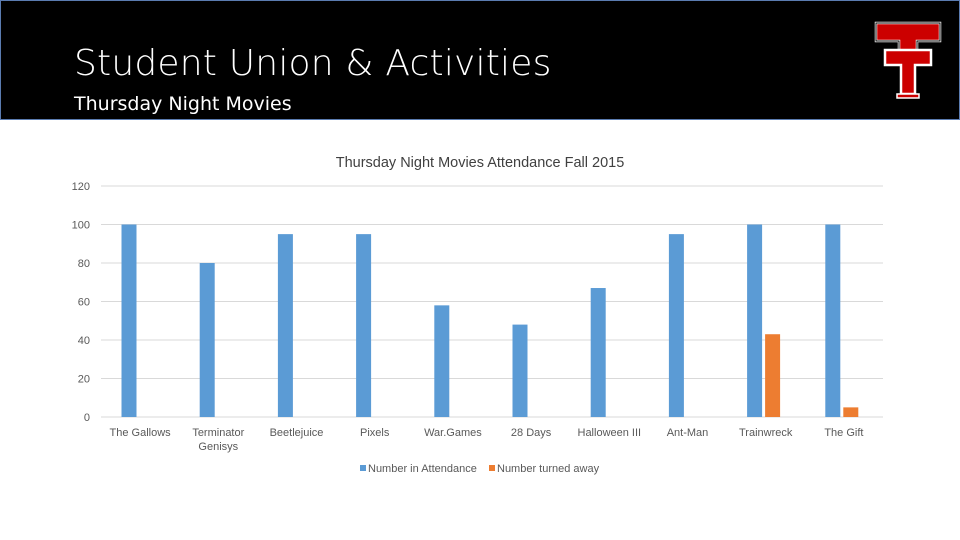 This screenshot has width=960, height=540. What do you see at coordinates (87, 418) in the screenshot?
I see `y-tick-label: 0` at bounding box center [87, 418].